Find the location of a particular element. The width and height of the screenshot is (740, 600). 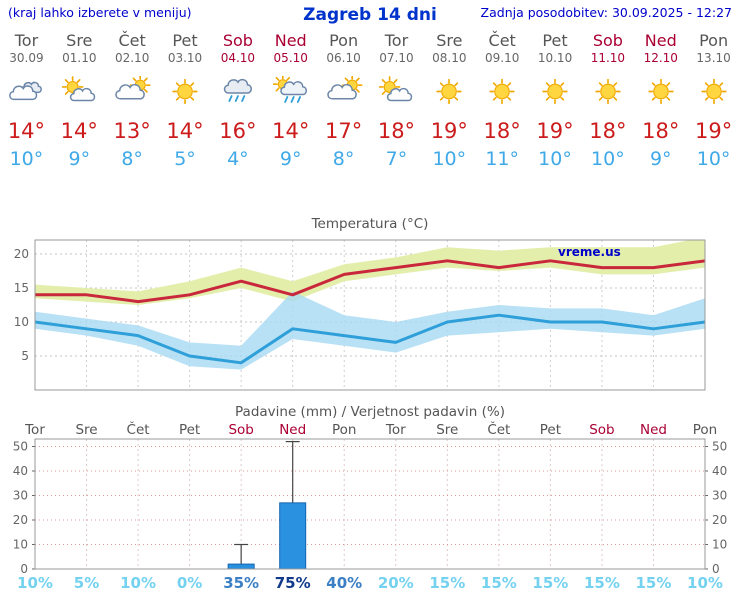

temp-axis-label: 10 is located at coordinates (21, 322).